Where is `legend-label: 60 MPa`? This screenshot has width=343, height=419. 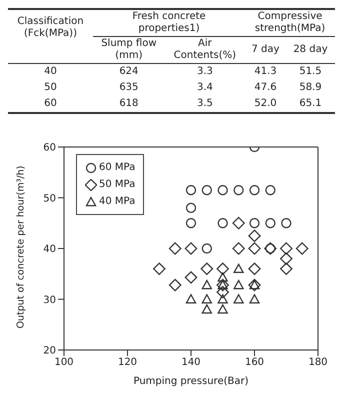 legend-label: 60 MPa is located at coordinates (117, 167).